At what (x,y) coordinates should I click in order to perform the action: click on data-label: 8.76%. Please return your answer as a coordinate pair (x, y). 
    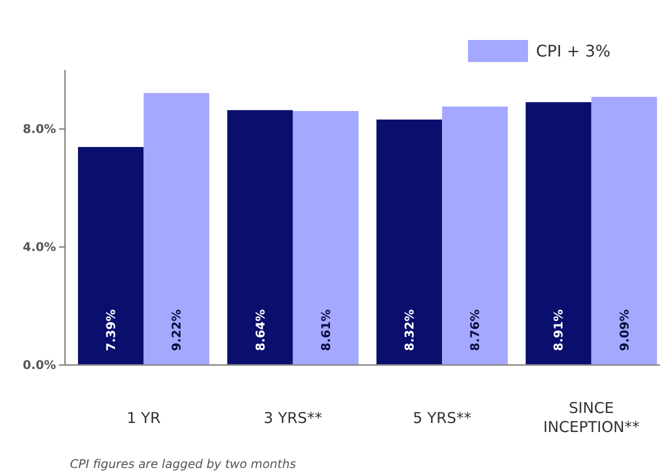
    Looking at the image, I should click on (475, 330).